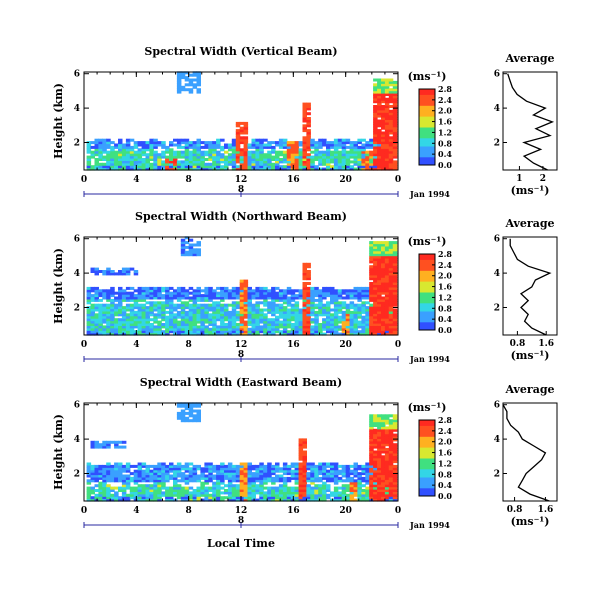  What do you see at coordinates (445, 330) in the screenshot?
I see `colorbar-tick-label: 0.0` at bounding box center [445, 330].